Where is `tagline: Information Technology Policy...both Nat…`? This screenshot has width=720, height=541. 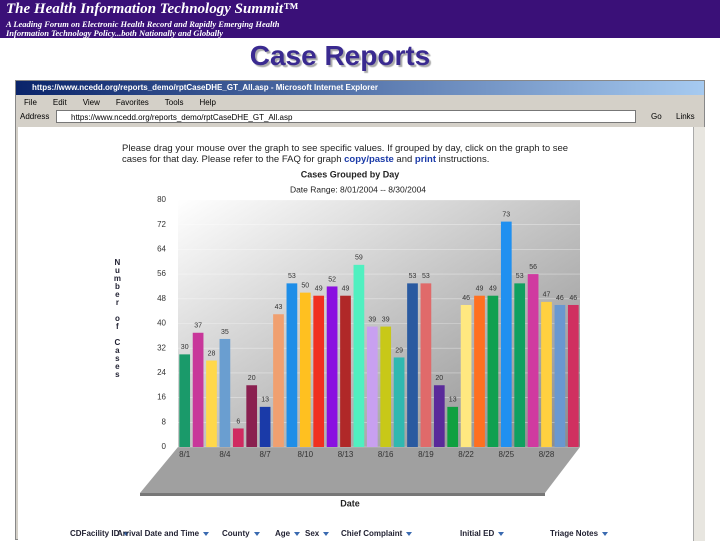 tagline: Information Technology Policy...both Nat… is located at coordinates (115, 33).